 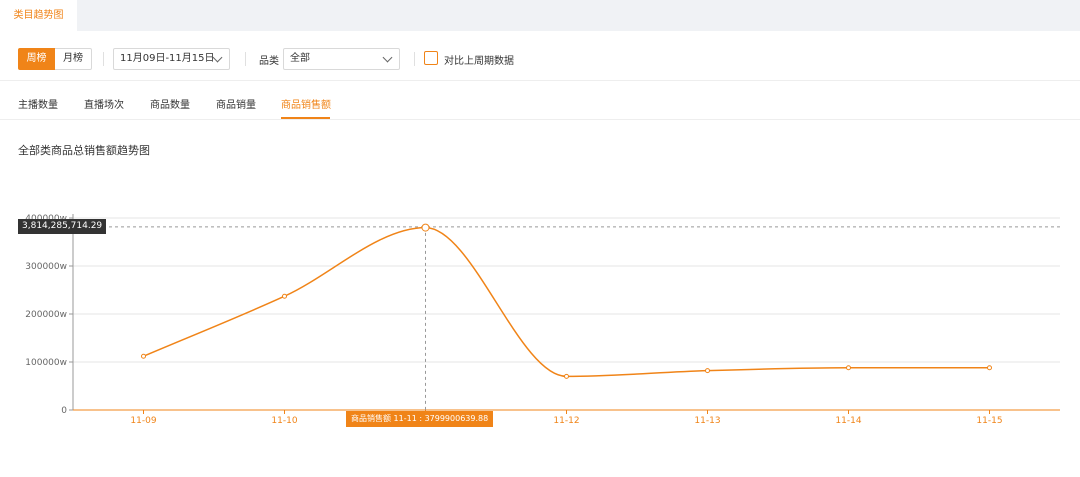 I want to click on y-tick-label: 300000w, so click(x=46, y=267).